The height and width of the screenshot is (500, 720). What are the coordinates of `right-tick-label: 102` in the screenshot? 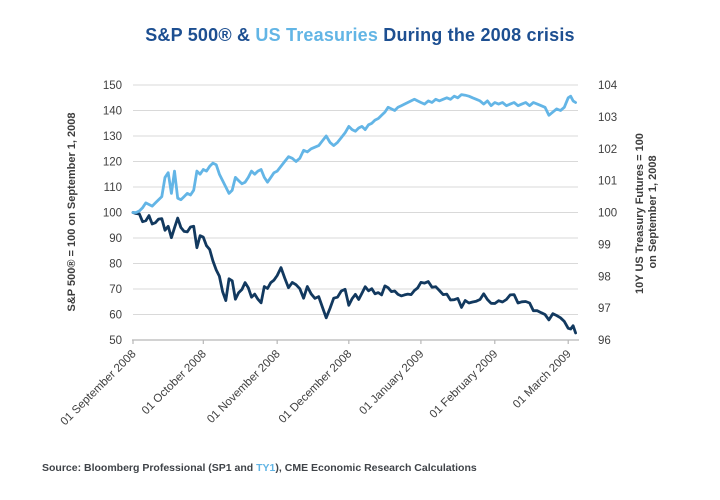 It's located at (607, 150).